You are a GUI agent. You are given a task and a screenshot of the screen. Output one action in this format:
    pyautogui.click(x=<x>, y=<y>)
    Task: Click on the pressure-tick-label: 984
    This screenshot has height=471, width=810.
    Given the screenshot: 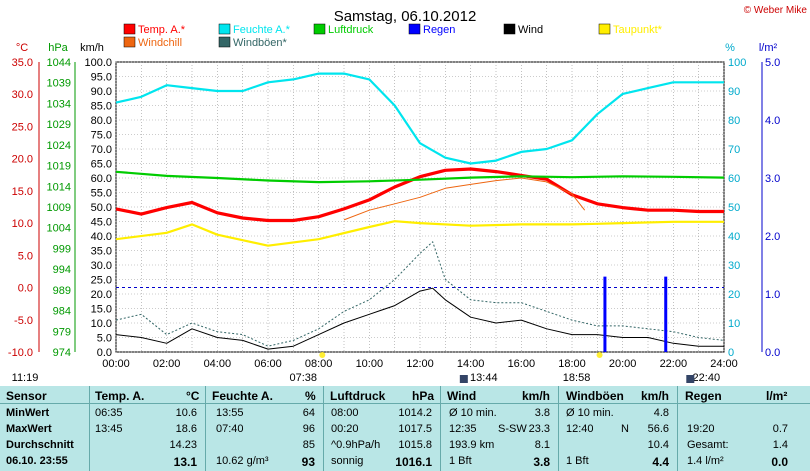 What is the action you would take?
    pyautogui.click(x=62, y=312)
    